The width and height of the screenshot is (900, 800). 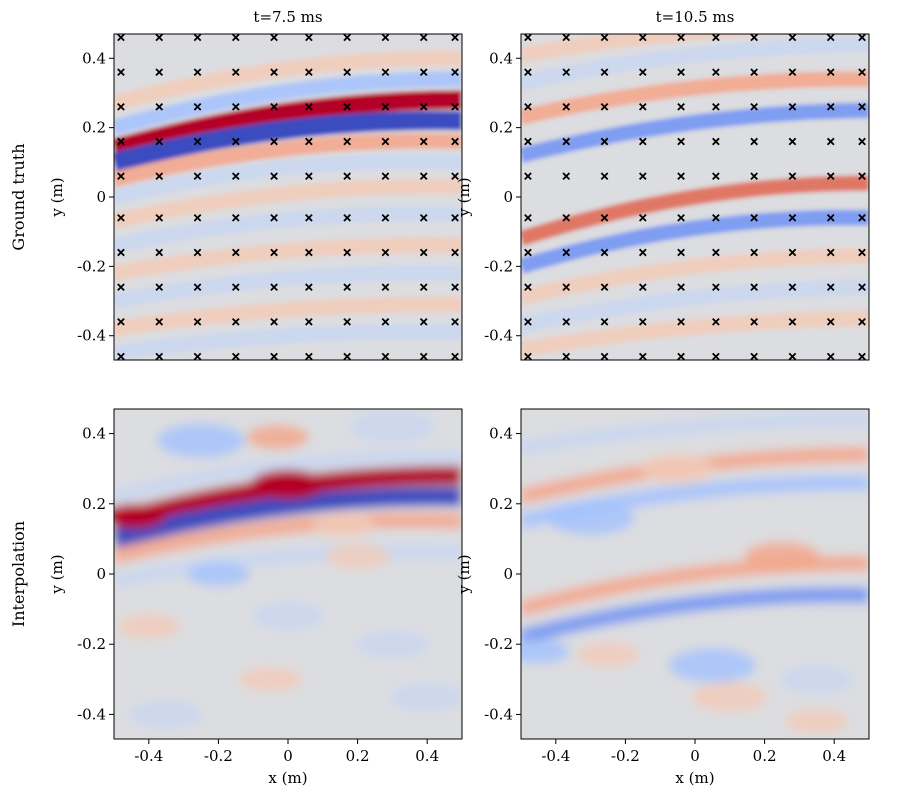 What do you see at coordinates (91, 266) in the screenshot?
I see `y-tick-label: -0.2` at bounding box center [91, 266].